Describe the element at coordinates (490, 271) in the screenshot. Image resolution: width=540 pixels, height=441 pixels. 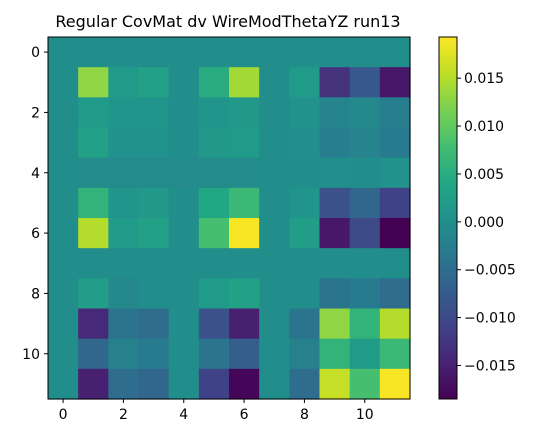
I see `colorbar-tick-label: −0.005` at that location.